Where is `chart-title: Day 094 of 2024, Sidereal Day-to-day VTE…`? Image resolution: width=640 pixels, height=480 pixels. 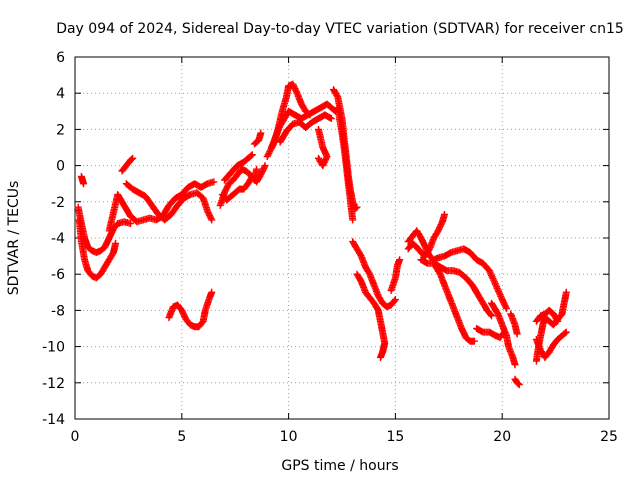 chart-title: Day 094 of 2024, Sidereal Day-to-day VTE… is located at coordinates (340, 29).